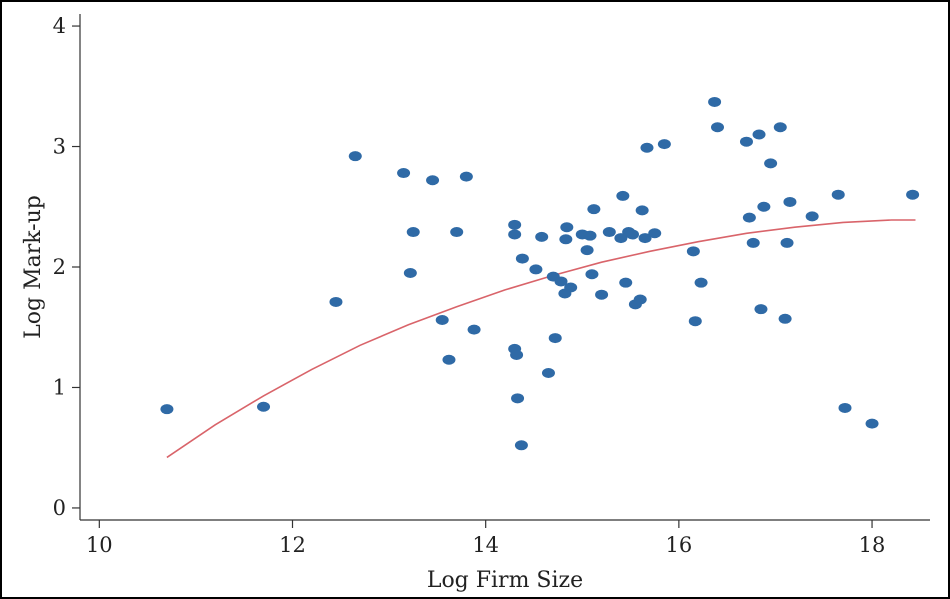  I want to click on x-axis-ticks: 10 12 14 16 18, so click(485, 538).